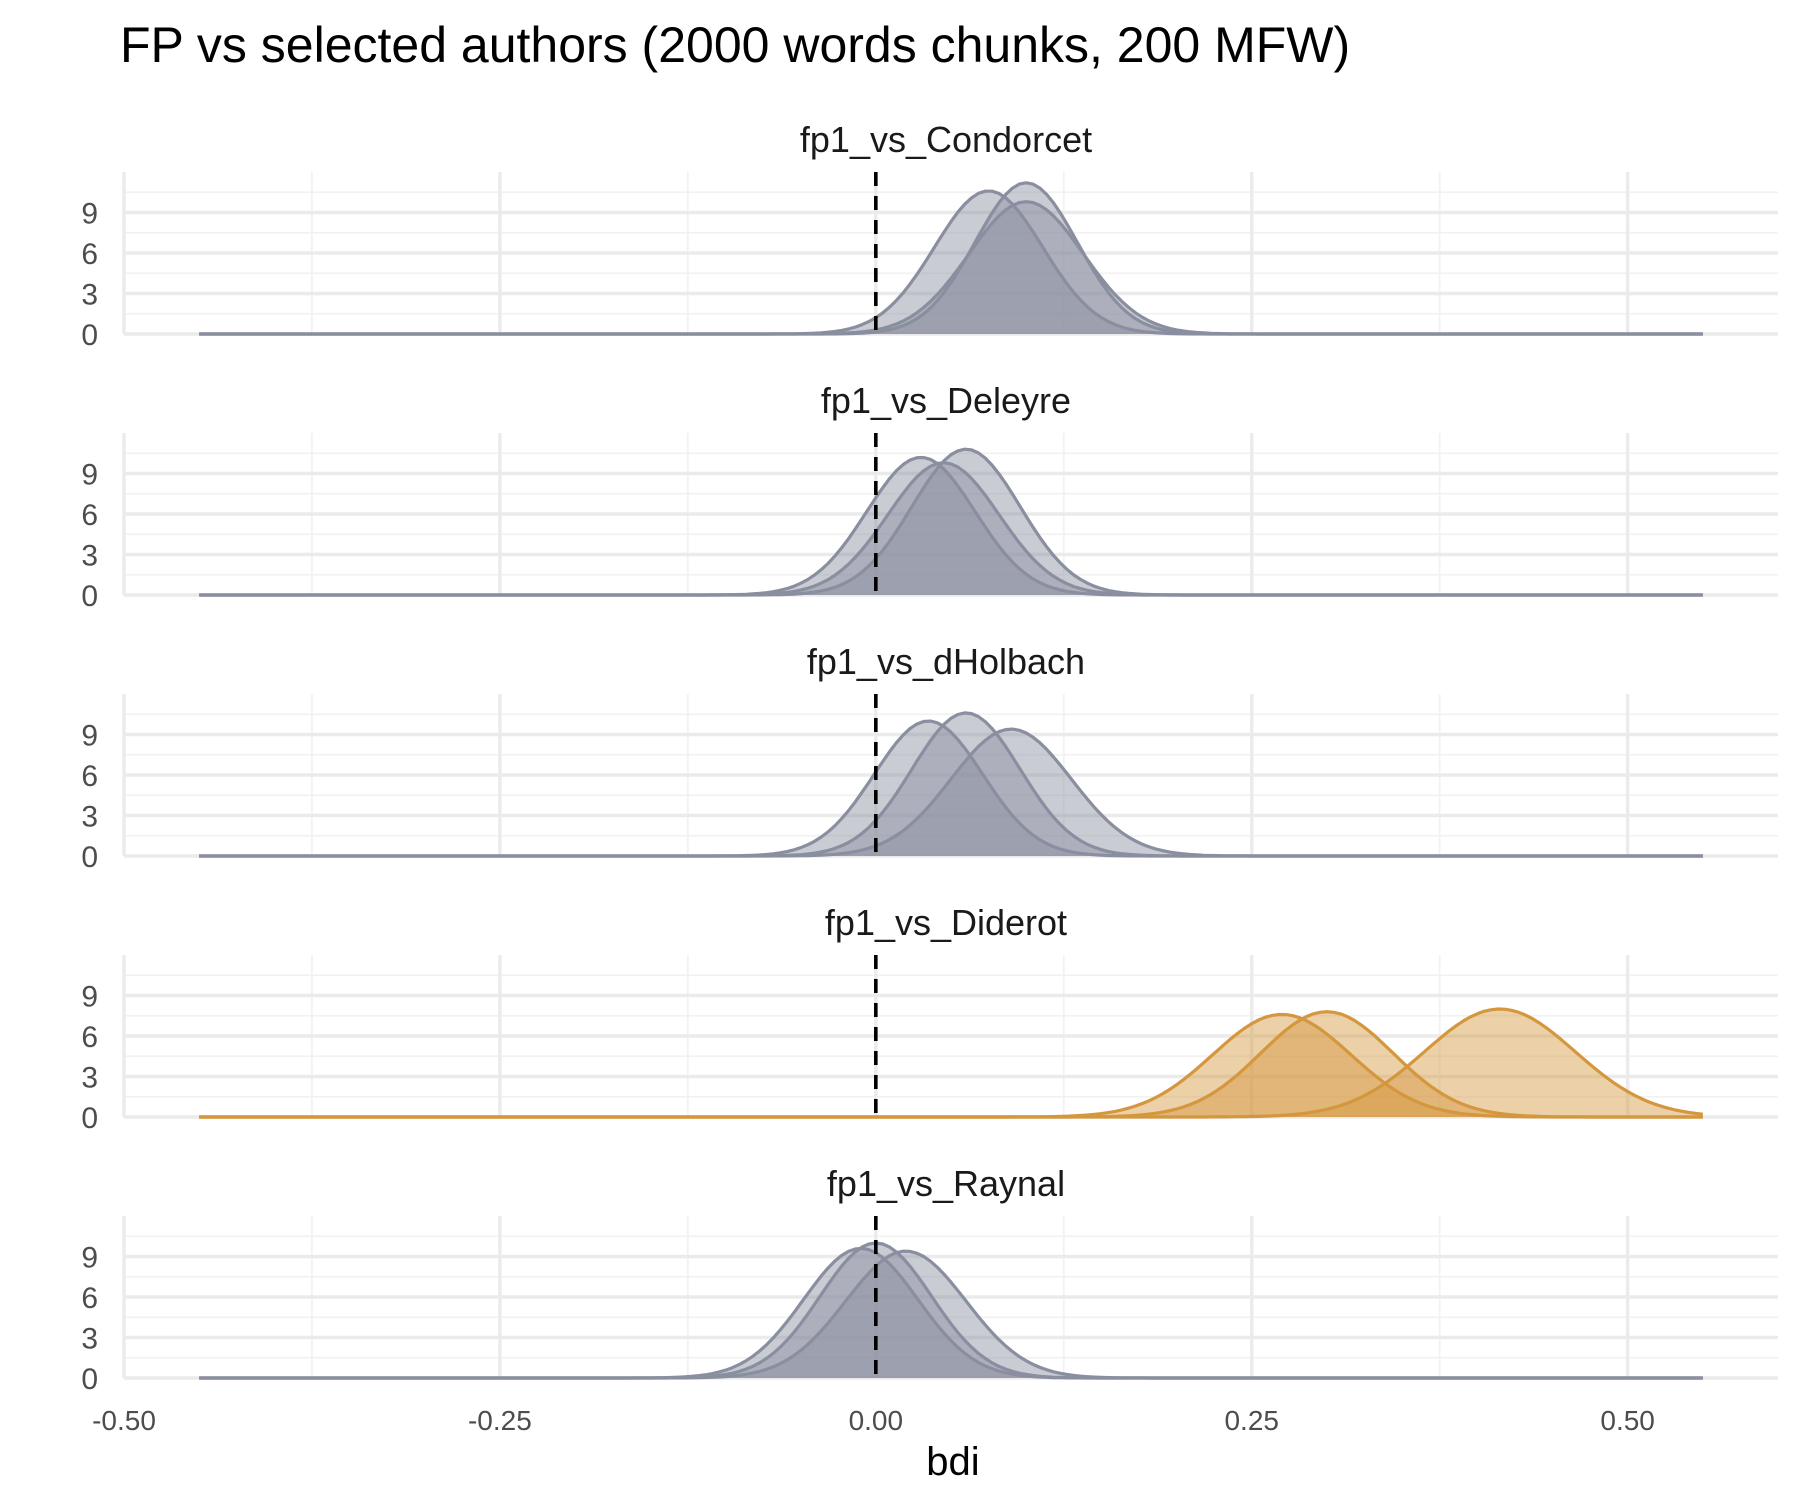 The height and width of the screenshot is (1500, 1800). Describe the element at coordinates (952, 1462) in the screenshot. I see `x-axis-label: bdi` at that location.